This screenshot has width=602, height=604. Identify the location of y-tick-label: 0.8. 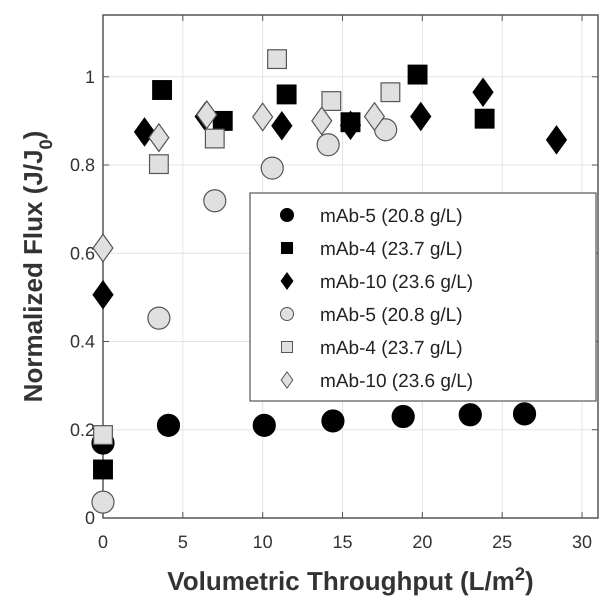
(82, 165).